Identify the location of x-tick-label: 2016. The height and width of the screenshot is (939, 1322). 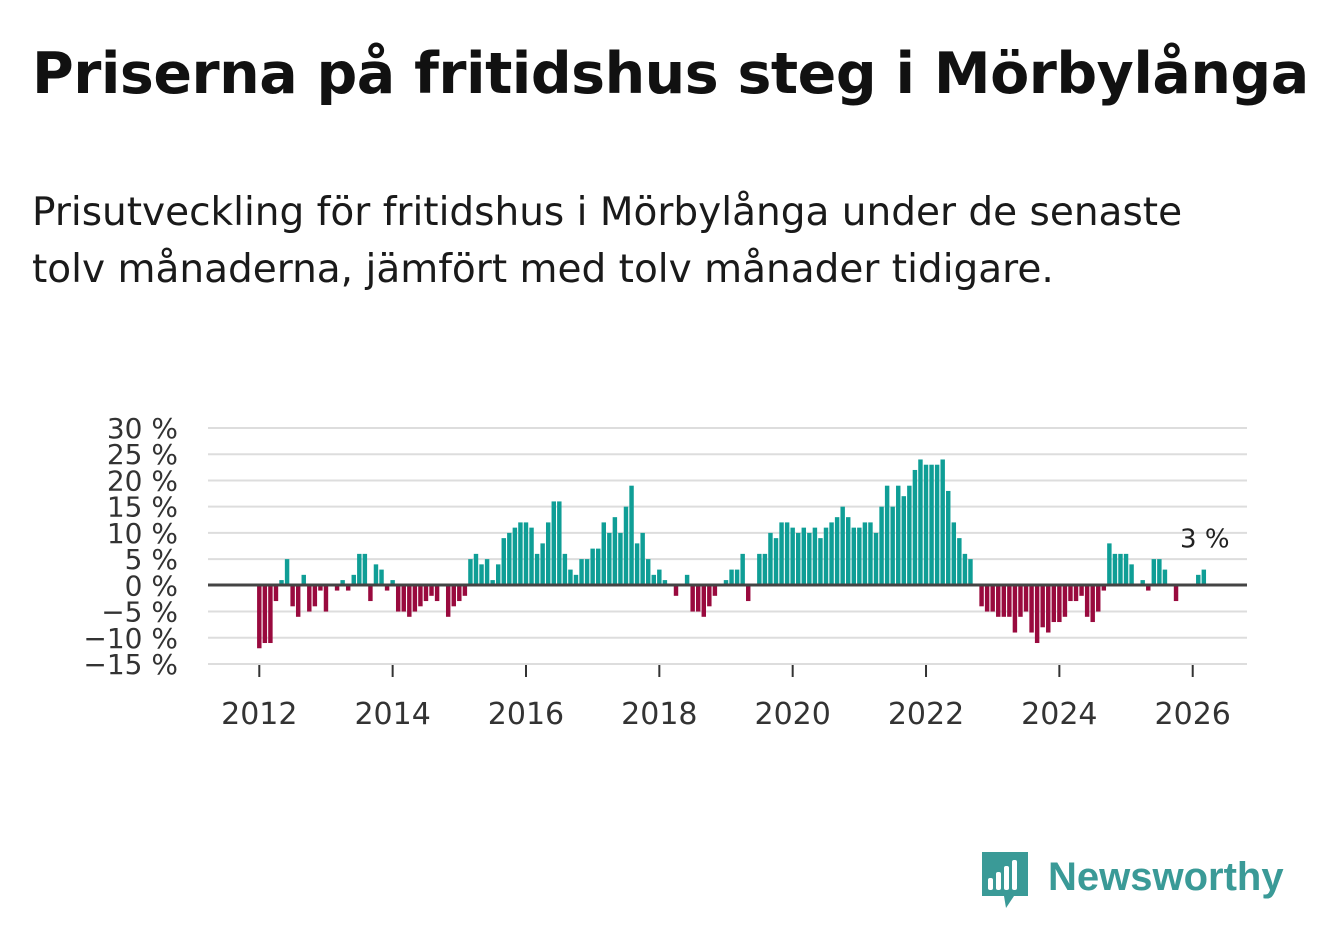
(526, 714).